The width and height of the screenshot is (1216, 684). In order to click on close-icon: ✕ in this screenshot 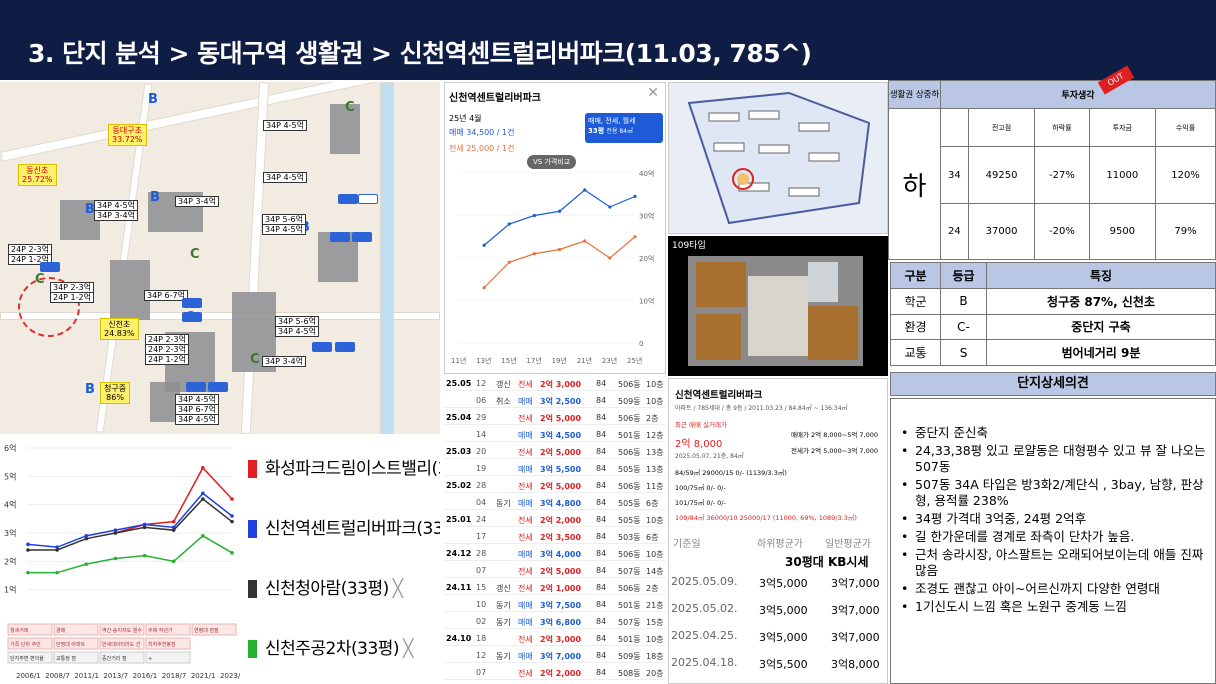, I will do `click(653, 93)`.